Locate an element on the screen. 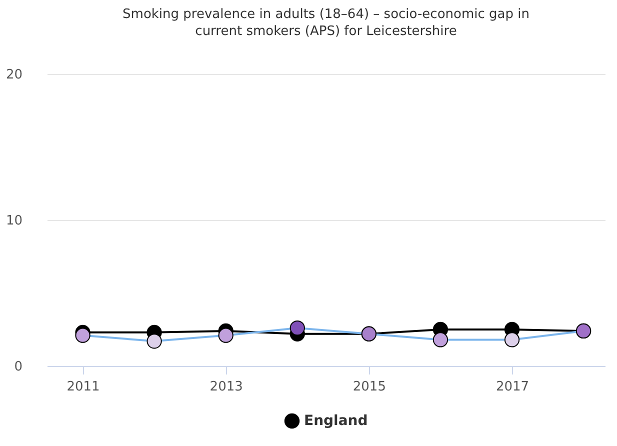  y-tick-label: 20 is located at coordinates (14, 75).